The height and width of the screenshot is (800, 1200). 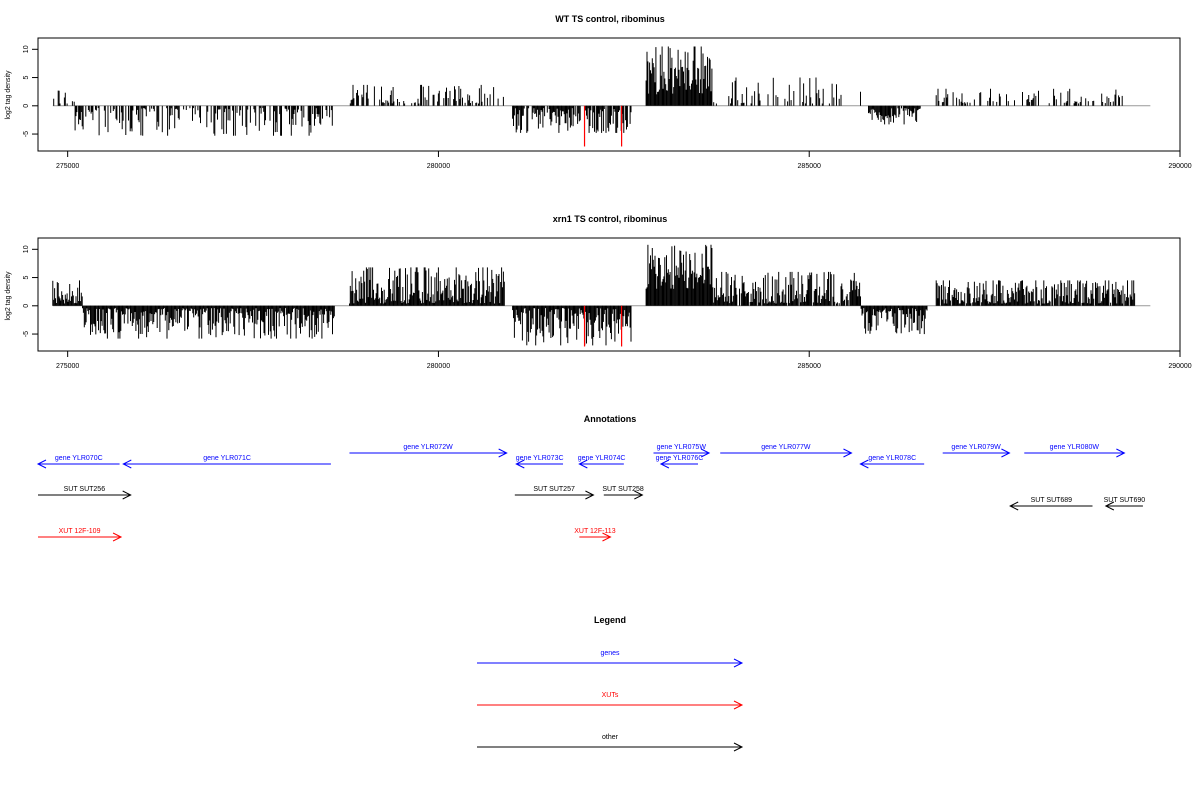 I want to click on annotation-label: gene YLR075W, so click(x=682, y=447).